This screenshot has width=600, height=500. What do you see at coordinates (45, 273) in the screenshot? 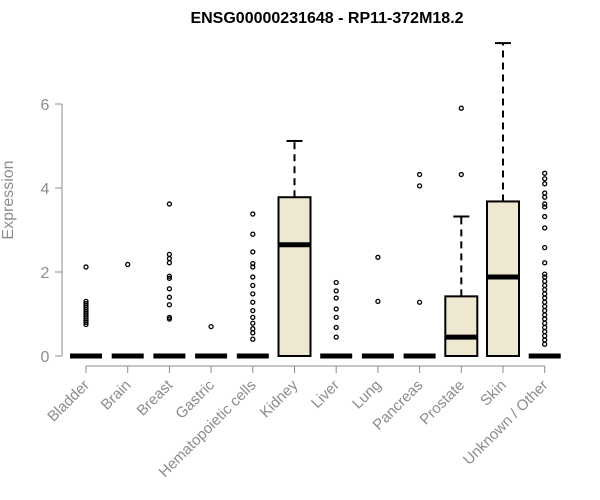
I see `y-tick-label: 2` at bounding box center [45, 273].